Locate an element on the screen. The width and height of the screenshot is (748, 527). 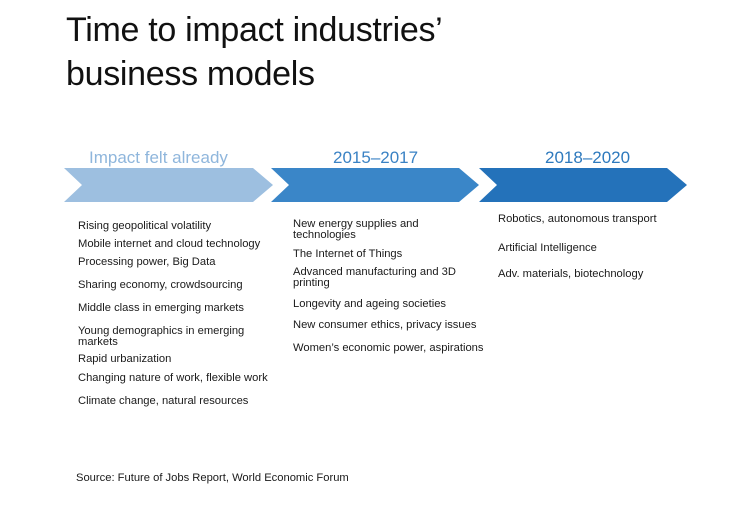
list-item: Rising geopolitical volatility is located at coordinates (145, 226).